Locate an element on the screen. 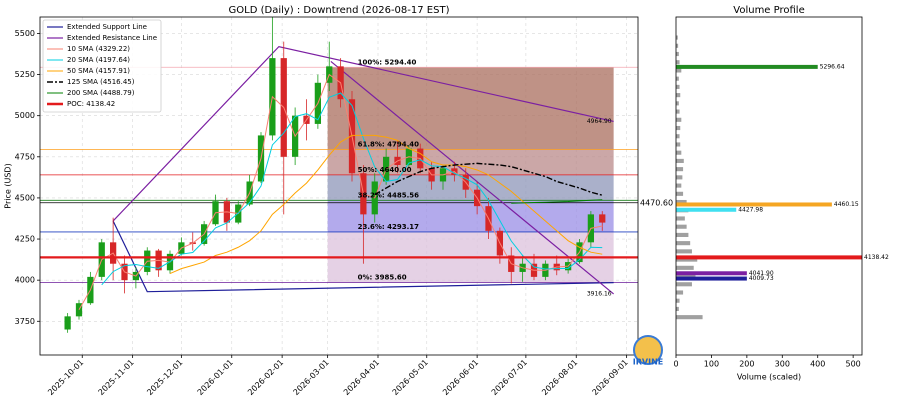 Image resolution: width=900 pixels, height=400 pixels. x-tick-label: 400 is located at coordinates (817, 364).